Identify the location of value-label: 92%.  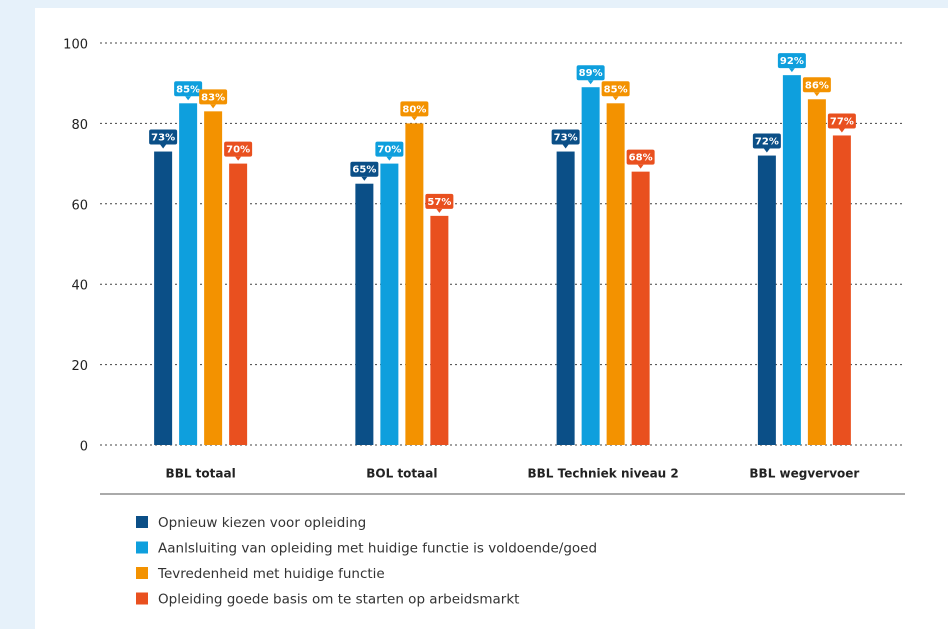
(792, 61).